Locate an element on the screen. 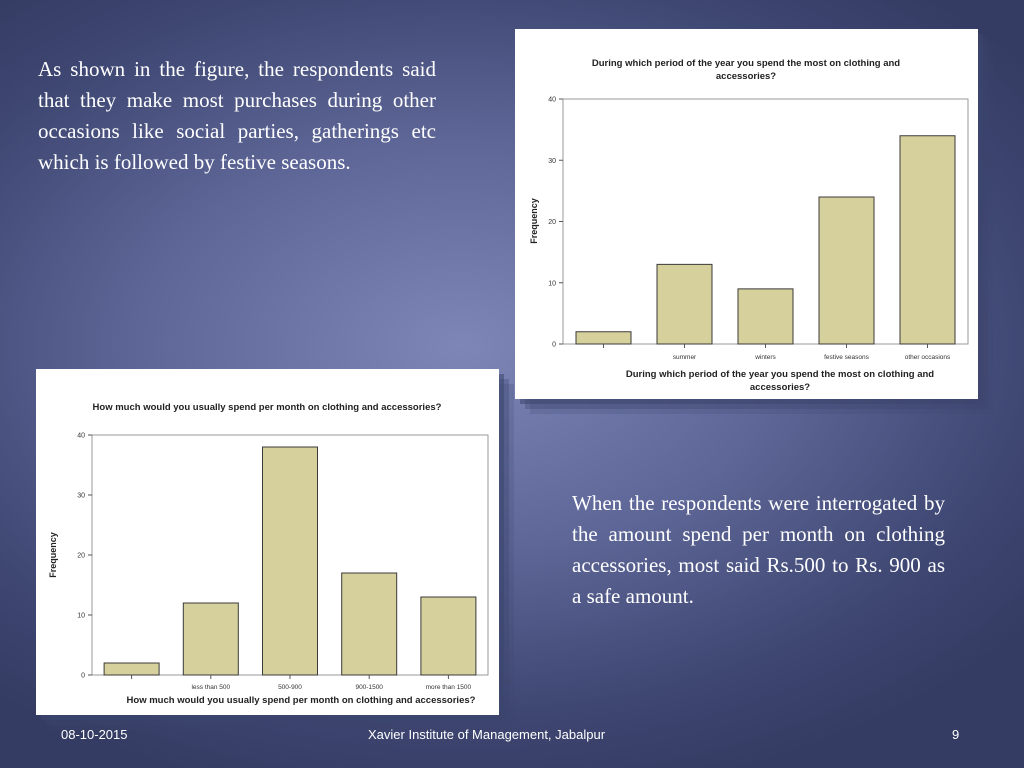  x-tick-label: summer is located at coordinates (685, 357).